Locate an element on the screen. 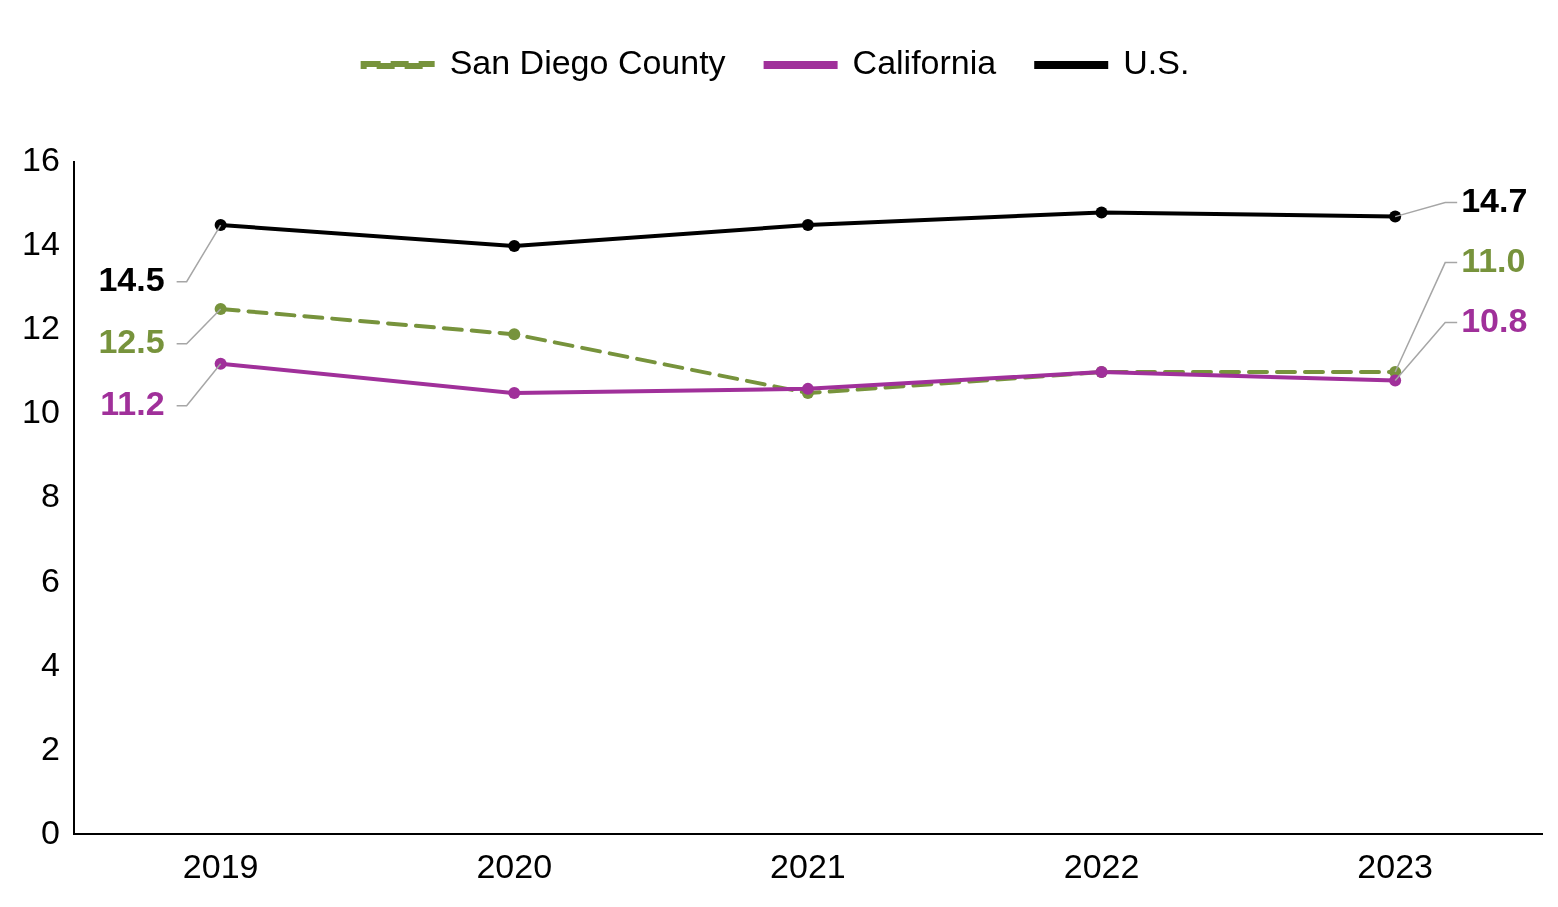  legend-label: California is located at coordinates (924, 62).